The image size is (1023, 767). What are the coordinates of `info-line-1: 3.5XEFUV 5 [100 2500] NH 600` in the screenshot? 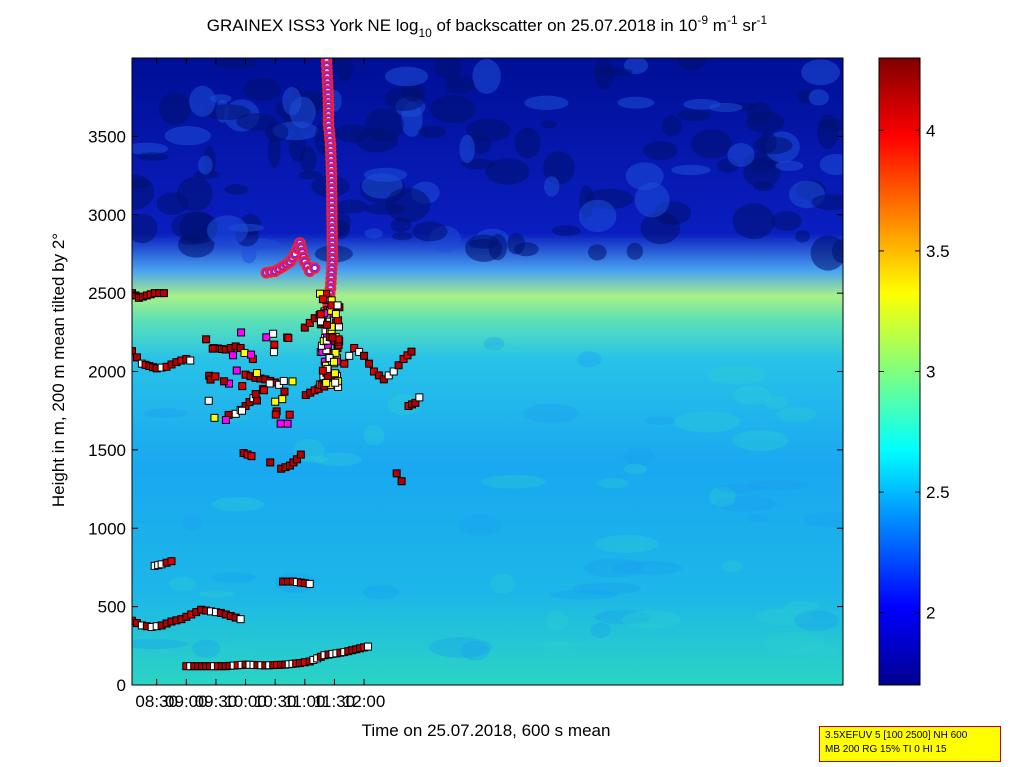 It's located at (896, 735).